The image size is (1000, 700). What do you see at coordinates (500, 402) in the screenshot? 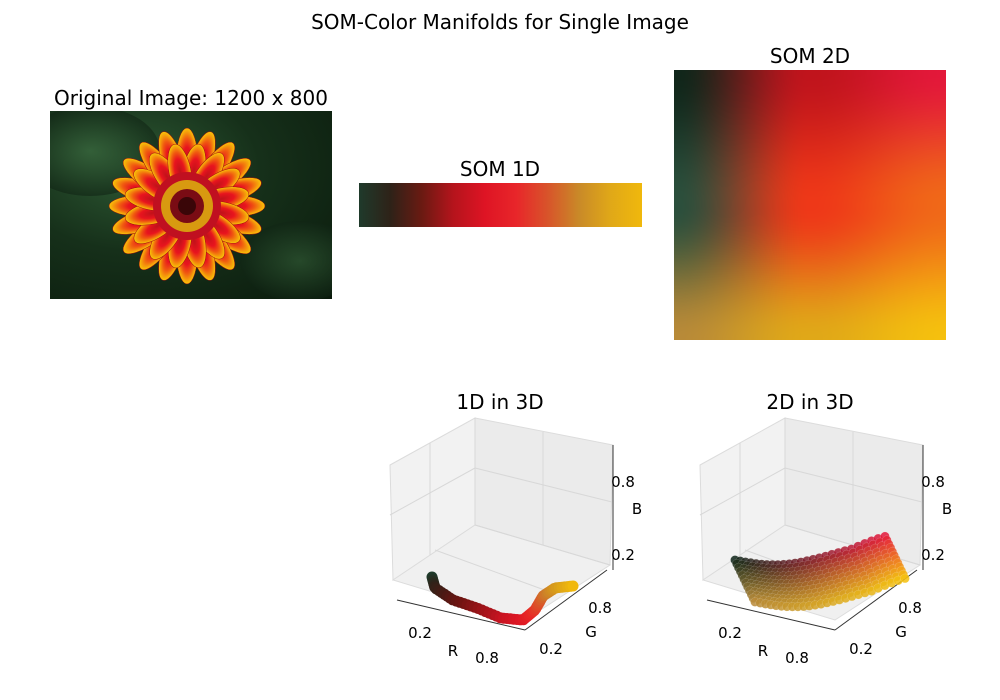
I see `plot3d-1d-title: 1D in 3D` at bounding box center [500, 402].